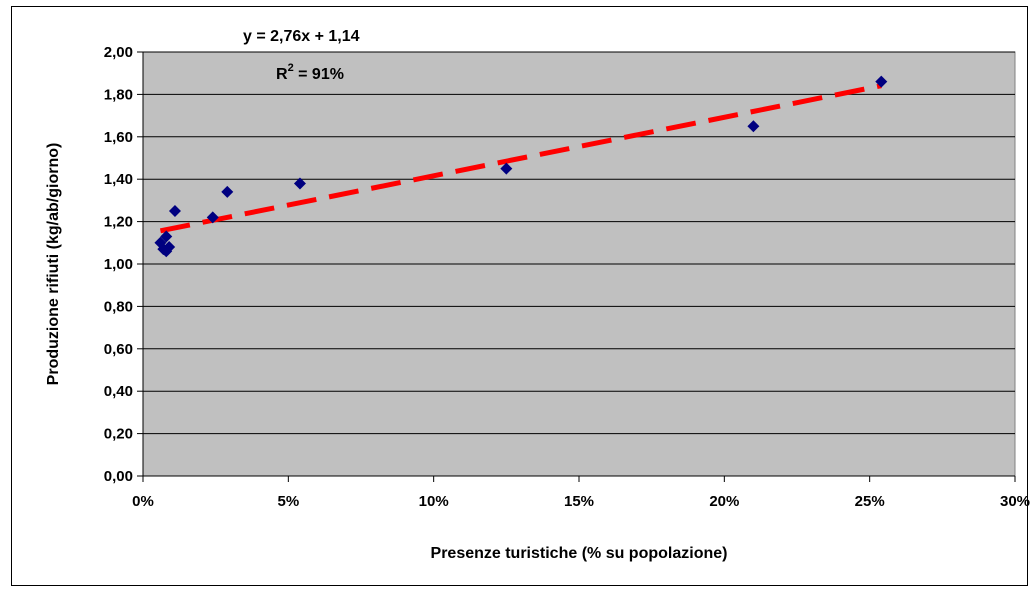  What do you see at coordinates (724, 501) in the screenshot?
I see `x-tick-label: 20%` at bounding box center [724, 501].